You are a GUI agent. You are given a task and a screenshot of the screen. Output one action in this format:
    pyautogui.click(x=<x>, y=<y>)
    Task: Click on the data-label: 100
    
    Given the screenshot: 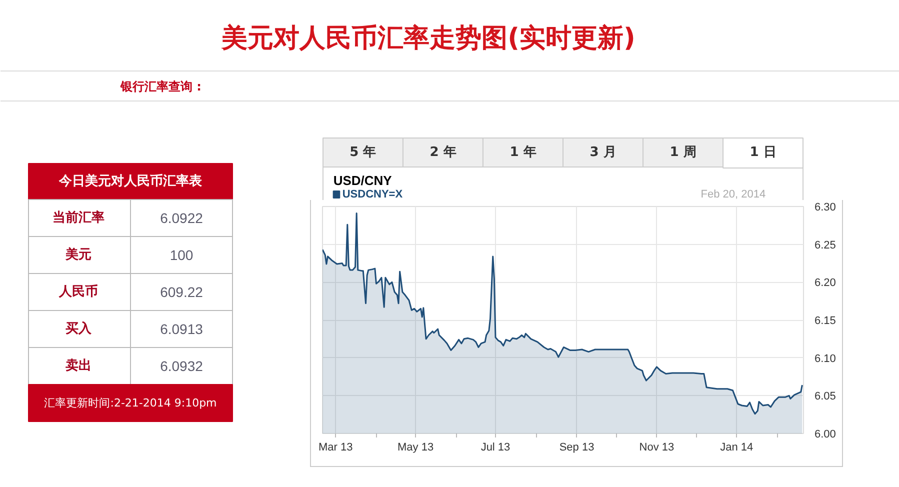 What is the action you would take?
    pyautogui.click(x=182, y=255)
    